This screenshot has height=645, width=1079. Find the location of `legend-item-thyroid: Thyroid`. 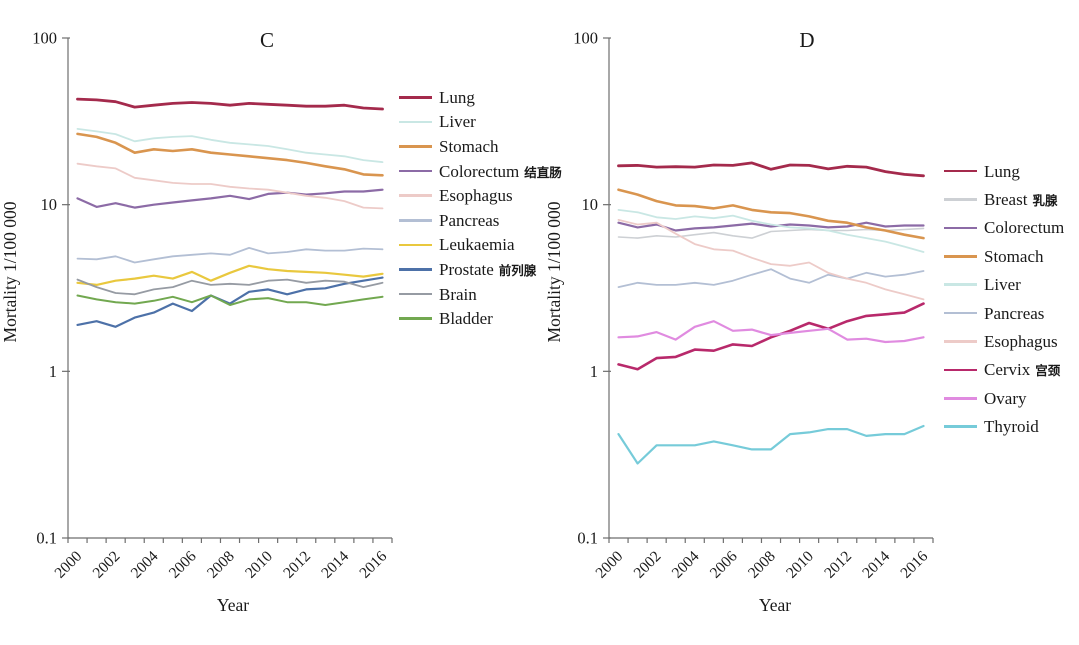

legend-item-thyroid: Thyroid is located at coordinates (1004, 427).